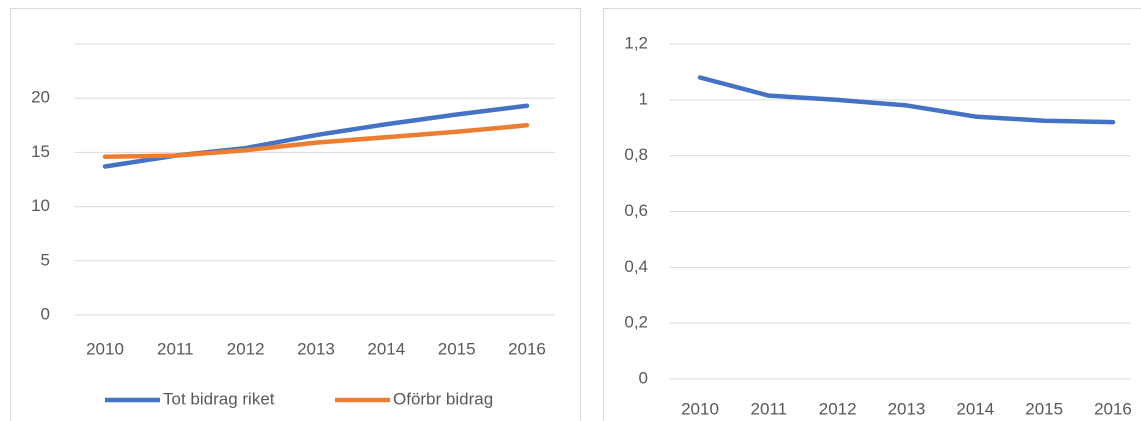  What do you see at coordinates (636, 42) in the screenshot?
I see `y-tick-label: 1,2` at bounding box center [636, 42].